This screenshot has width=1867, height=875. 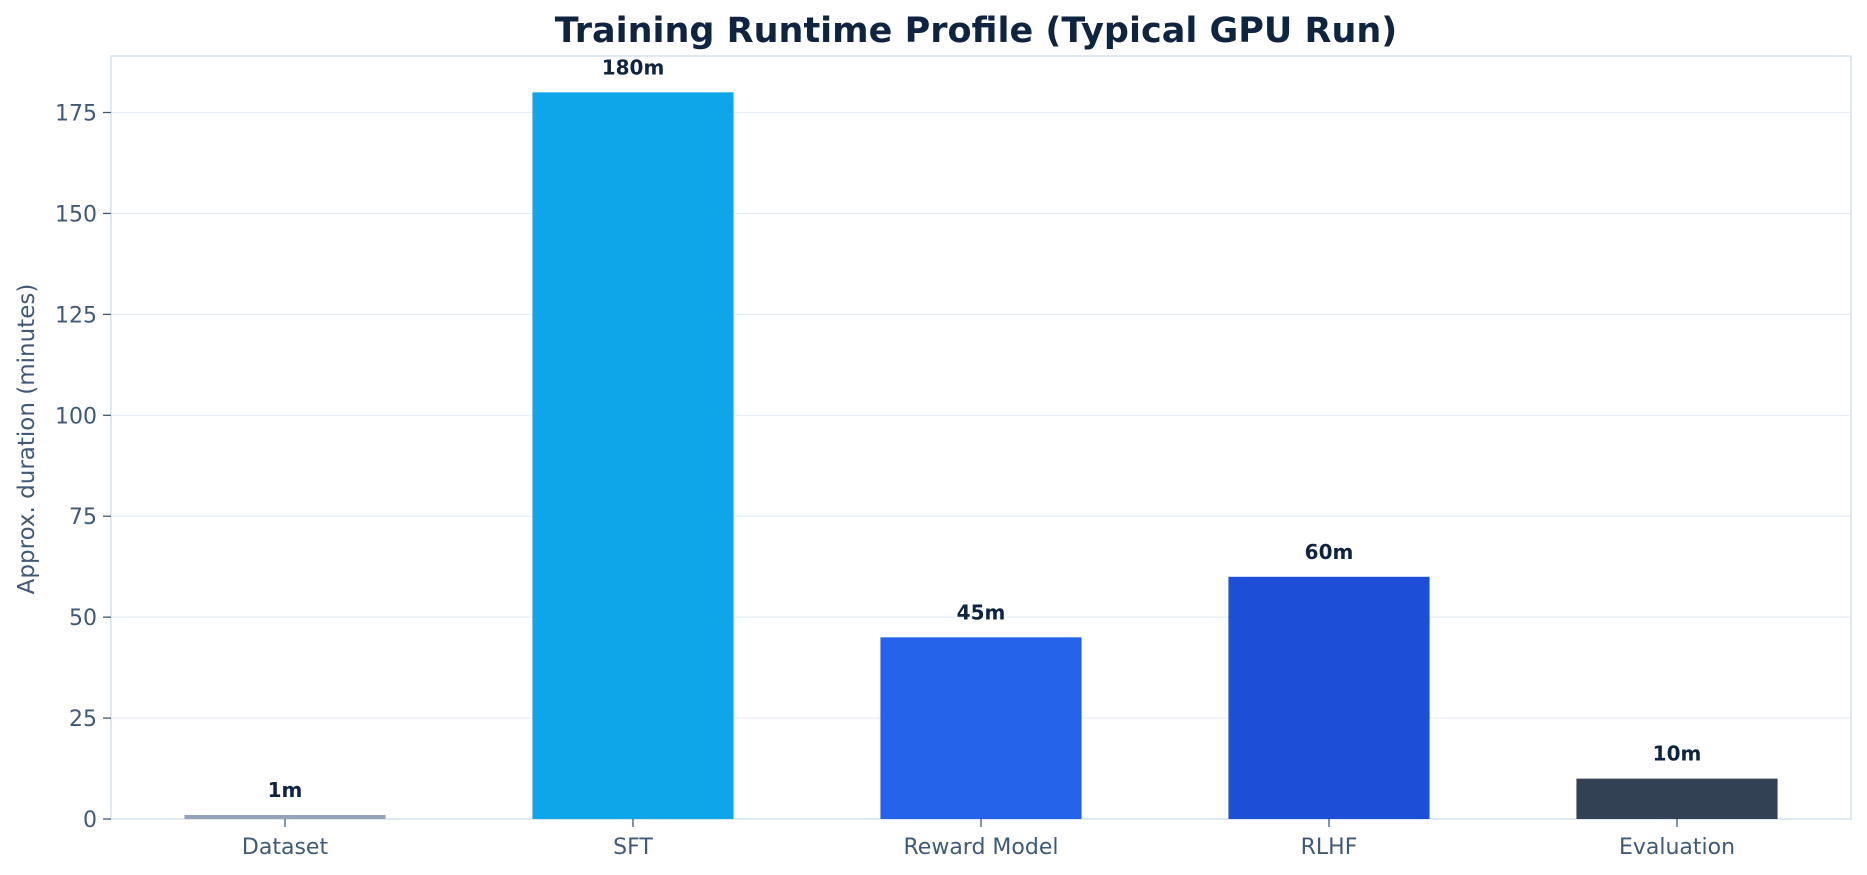 I want to click on y-tick-label: 175, so click(x=76, y=114).